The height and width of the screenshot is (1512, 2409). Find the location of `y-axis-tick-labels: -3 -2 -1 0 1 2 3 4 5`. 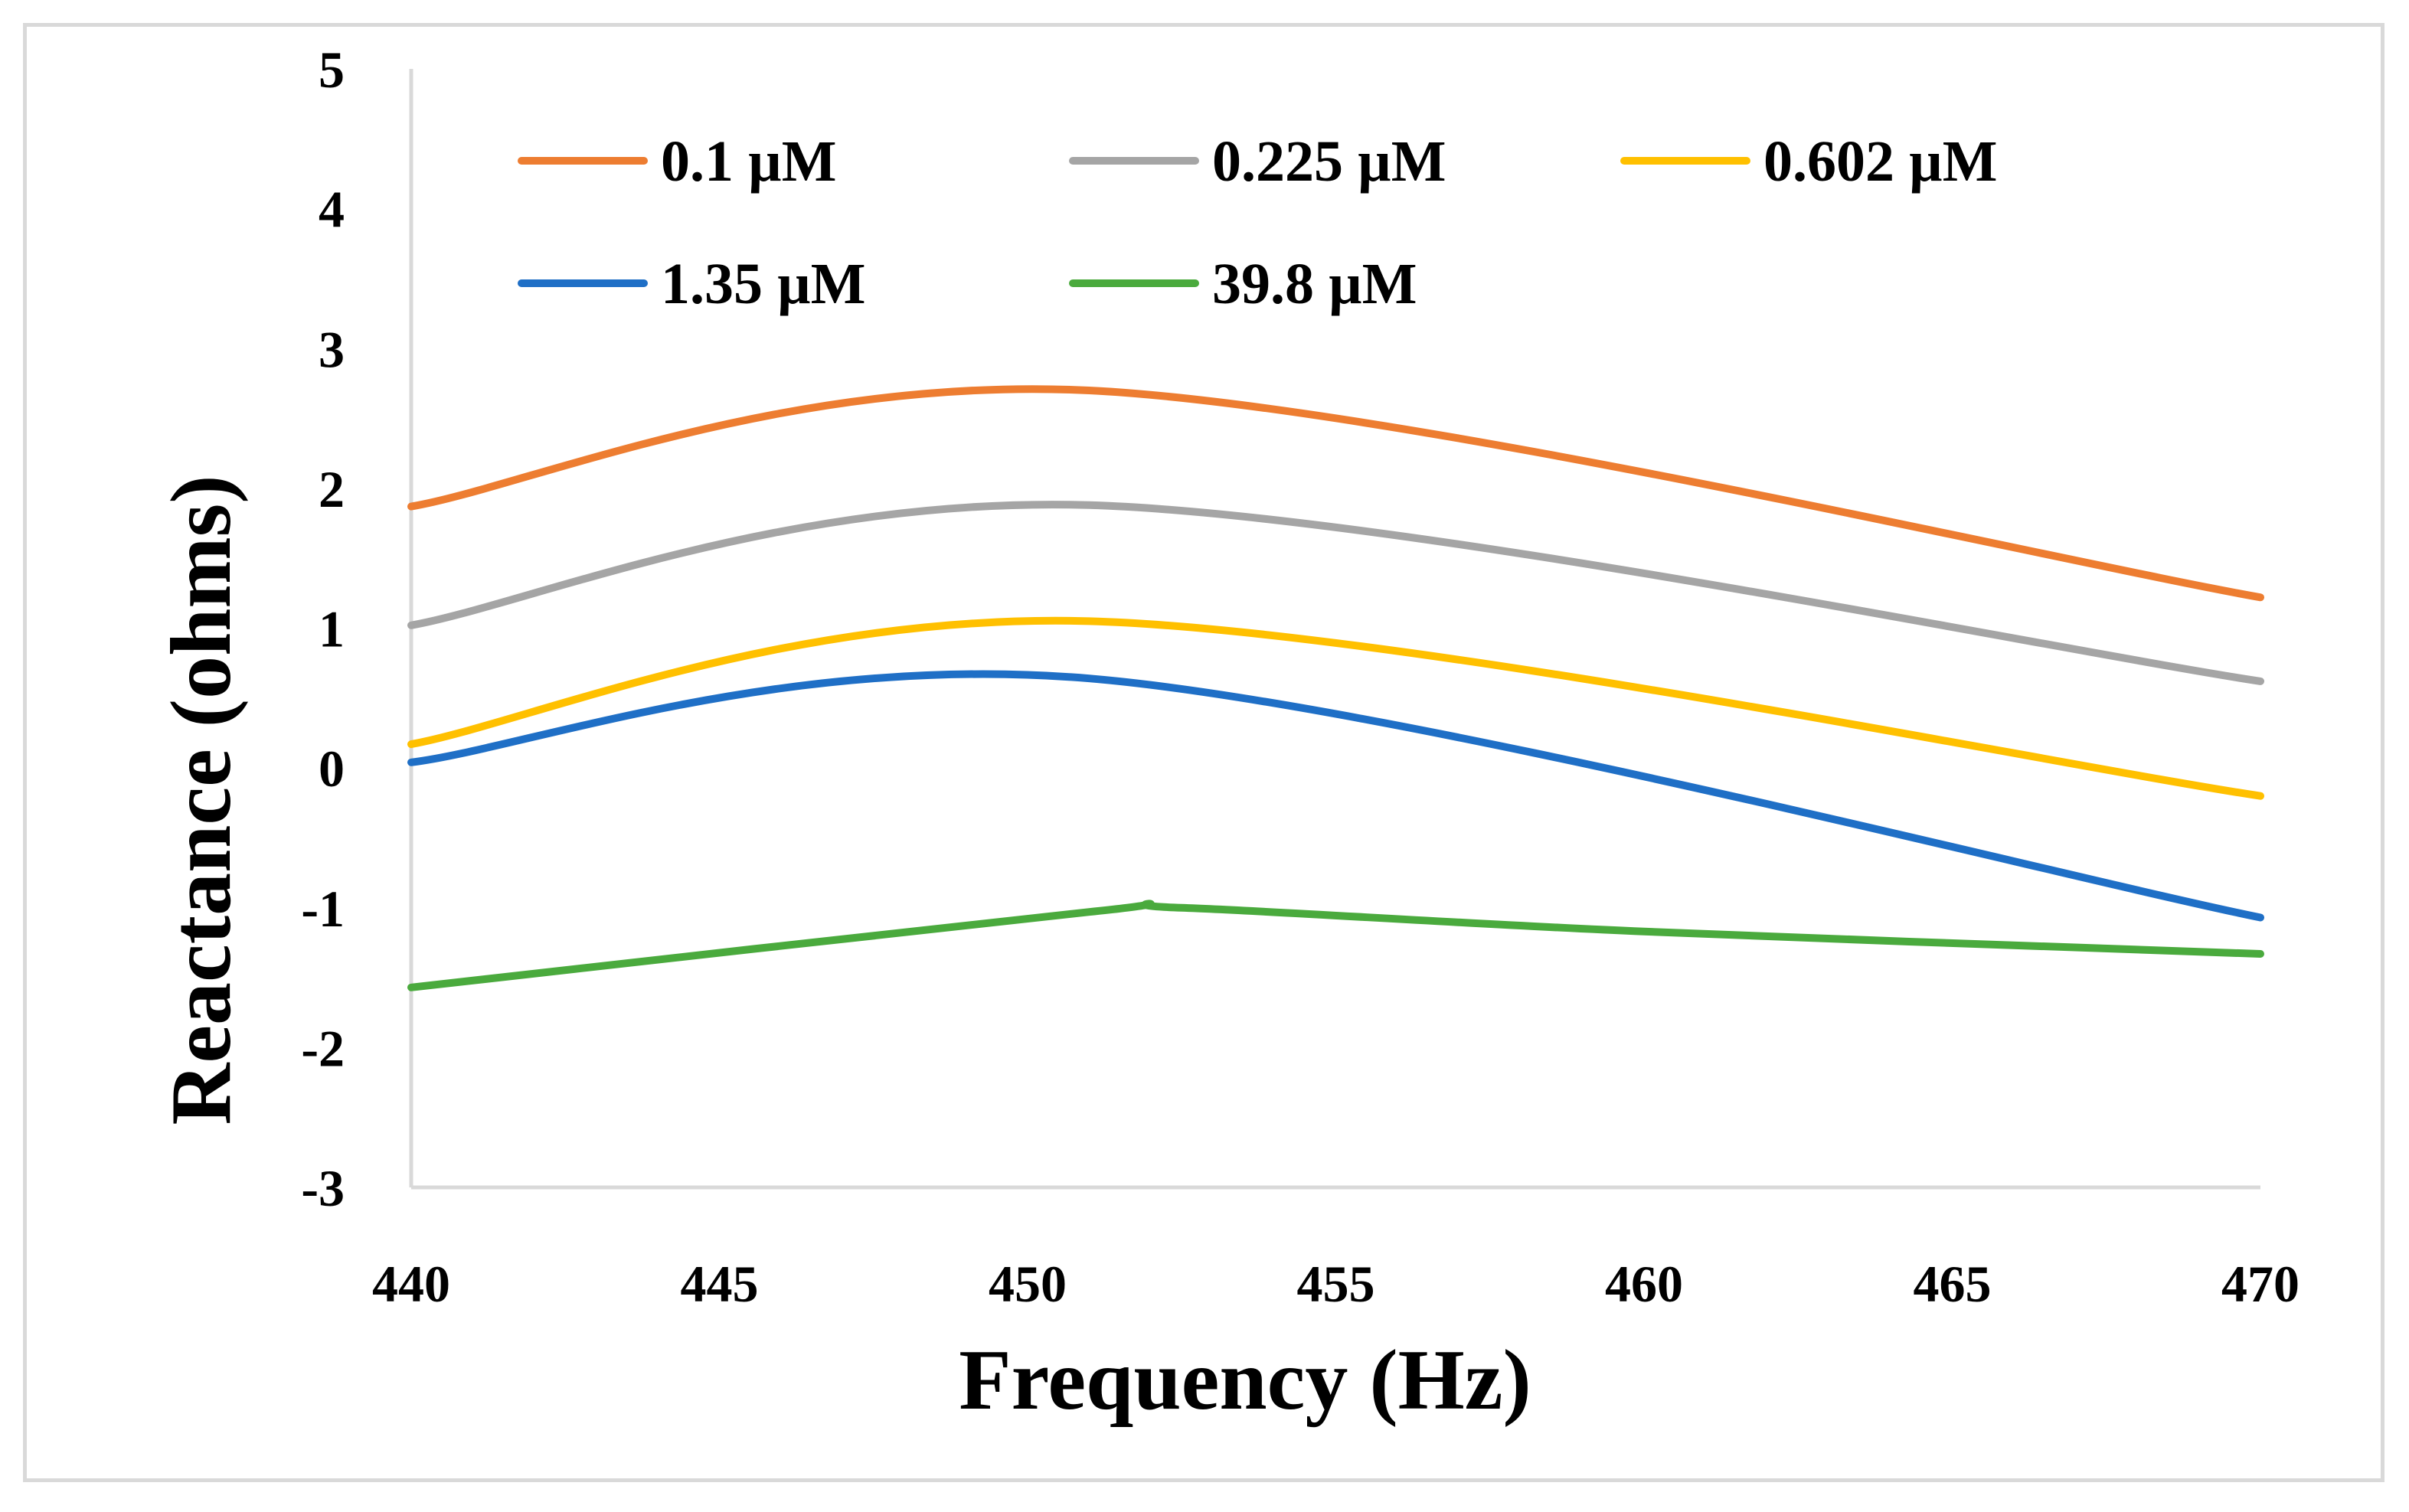

y-axis-tick-labels: -3 -2 -1 0 1 2 3 4 5 is located at coordinates (323, 629).